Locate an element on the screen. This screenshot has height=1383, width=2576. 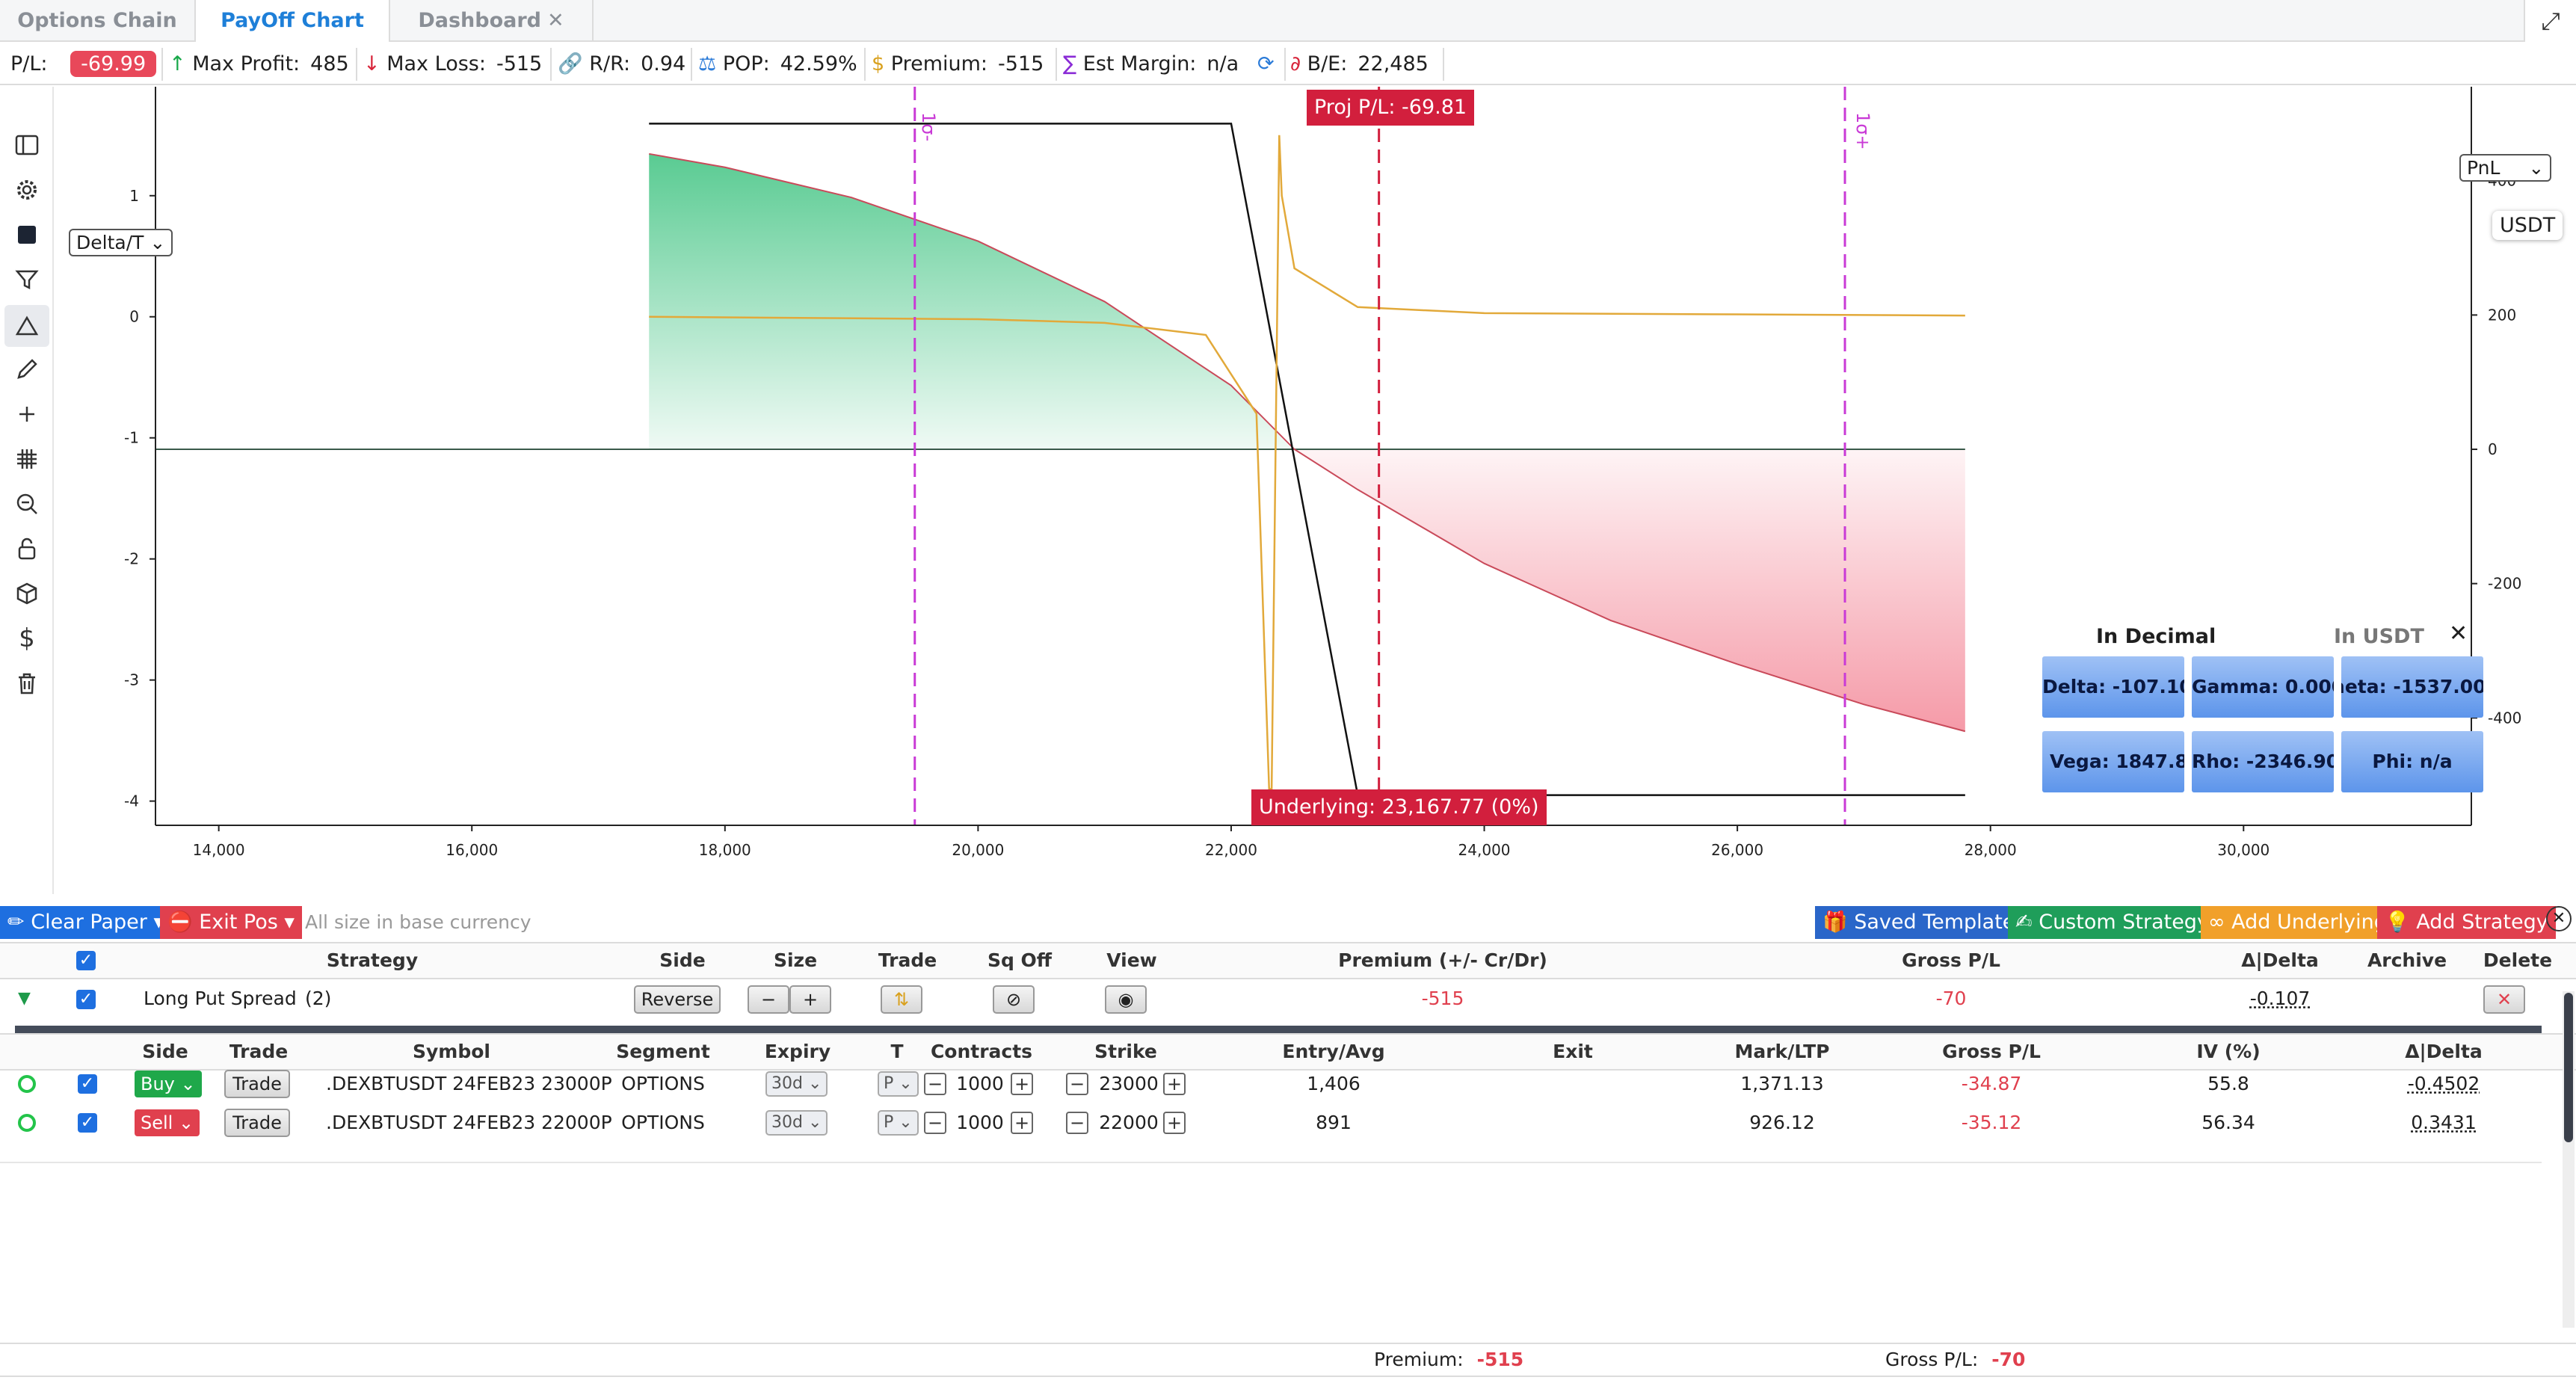
sidebar-toggle-icon is located at coordinates (26, 145).